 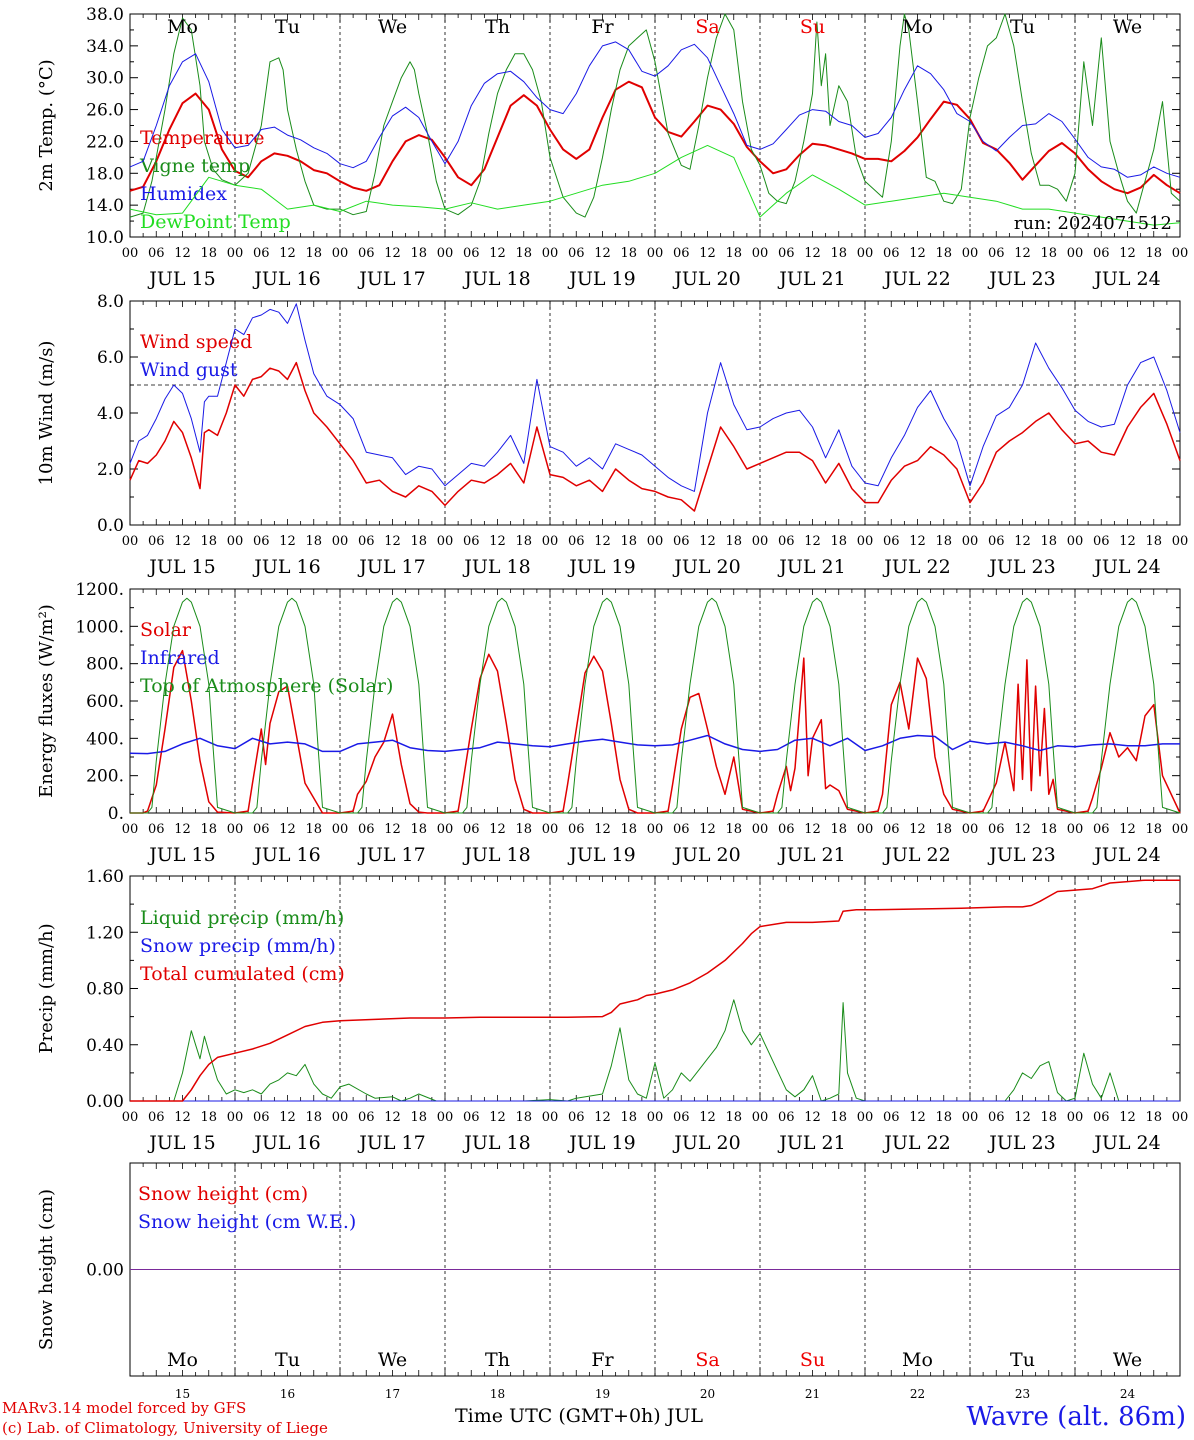 What do you see at coordinates (602, 27) in the screenshot?
I see `weekday-label-top: Fr` at bounding box center [602, 27].